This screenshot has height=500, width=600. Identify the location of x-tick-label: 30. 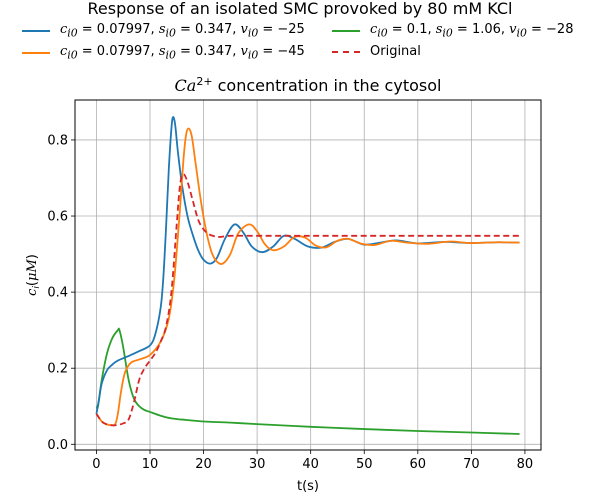
(257, 464).